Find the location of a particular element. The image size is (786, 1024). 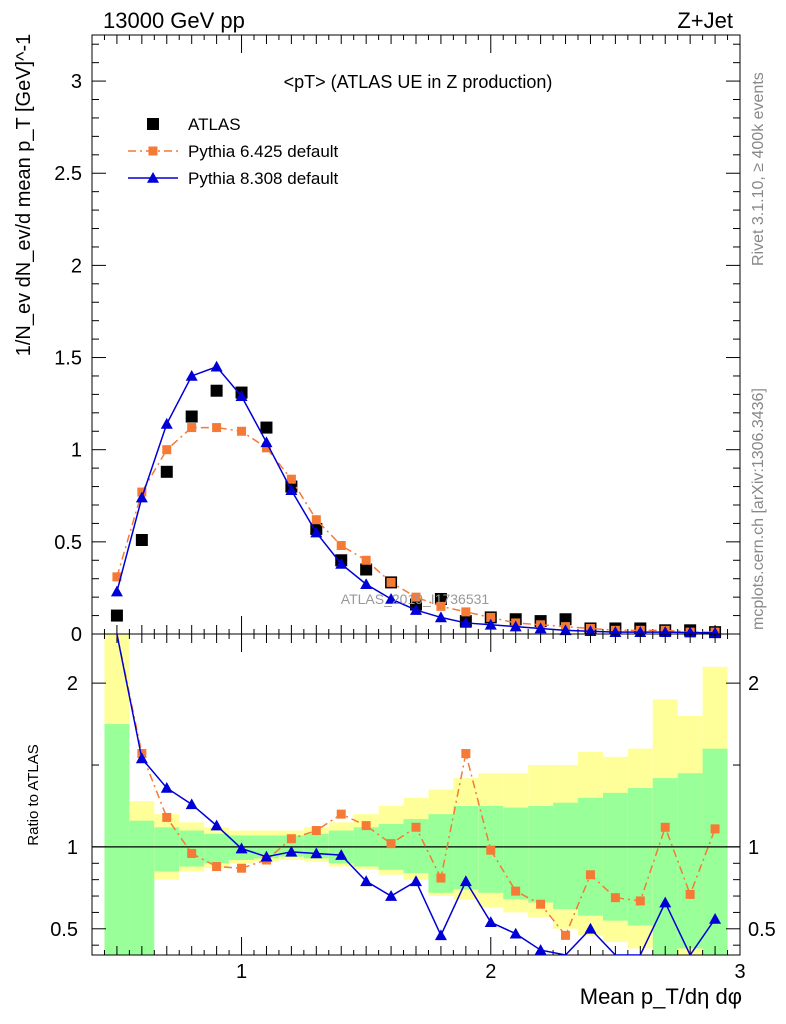

y-tick-label: 2 is located at coordinates (76, 266).